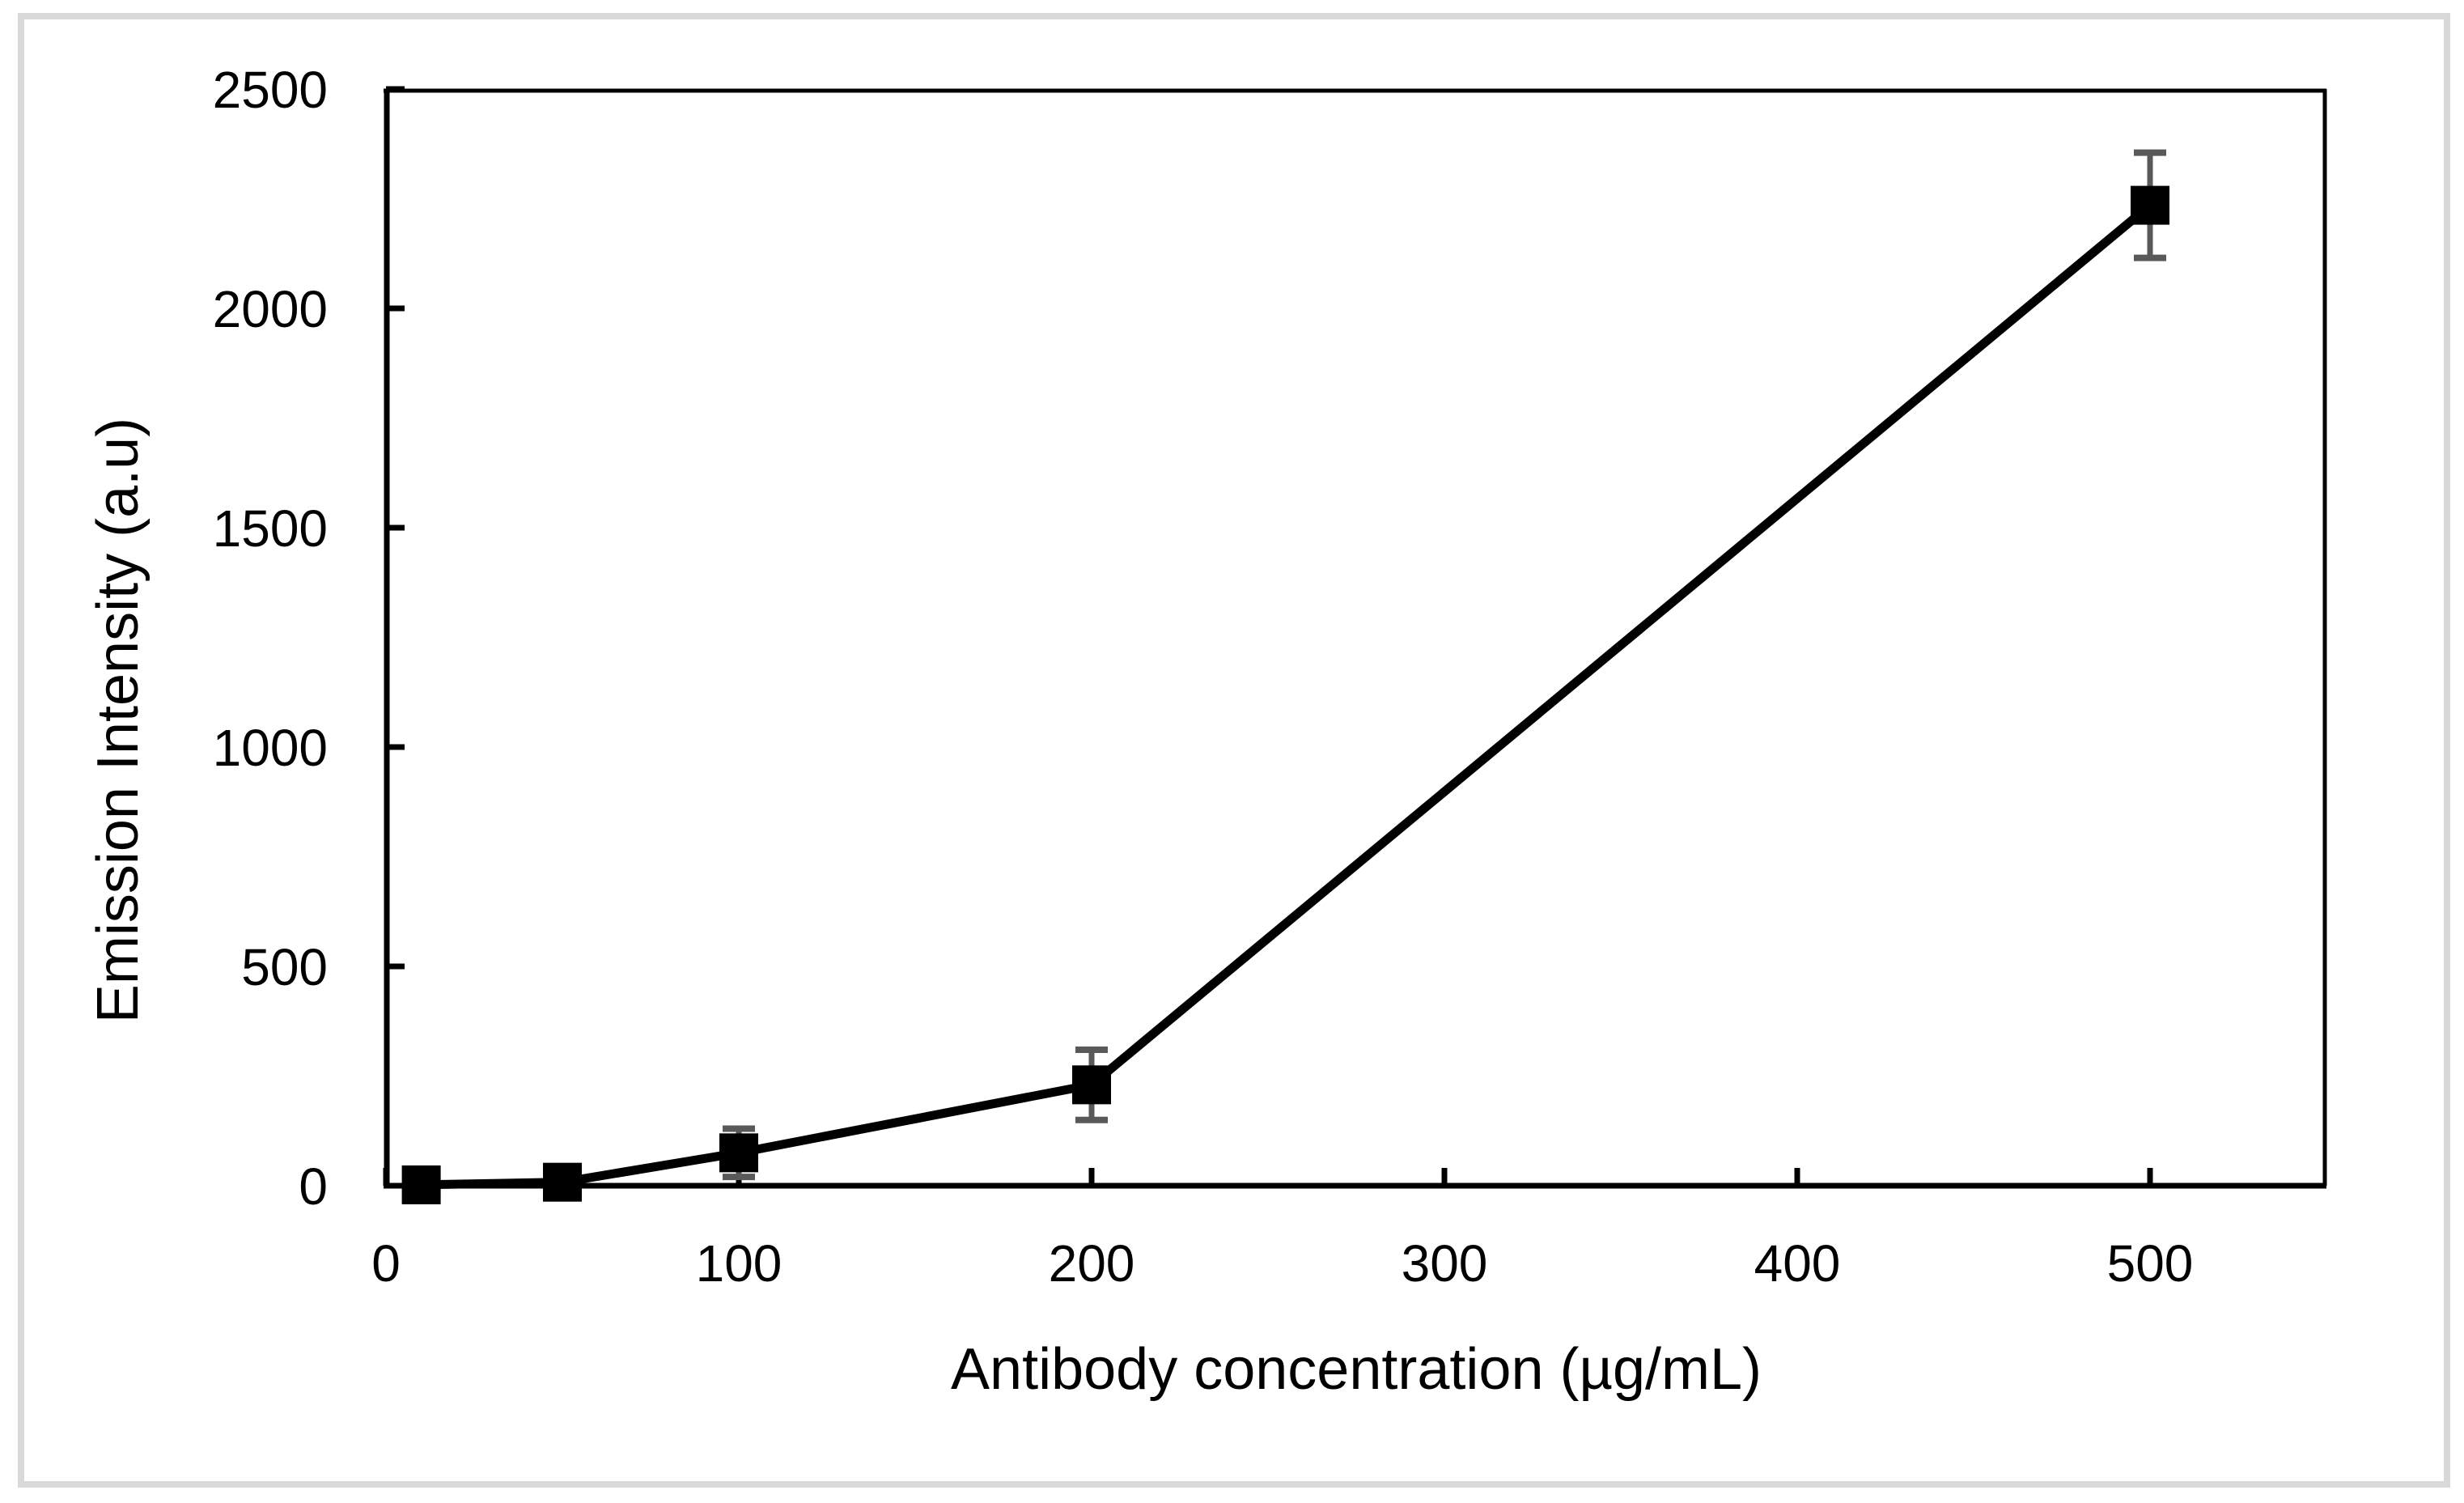 The width and height of the screenshot is (2464, 1503). What do you see at coordinates (1445, 1263) in the screenshot?
I see `x-tick-label: 300` at bounding box center [1445, 1263].